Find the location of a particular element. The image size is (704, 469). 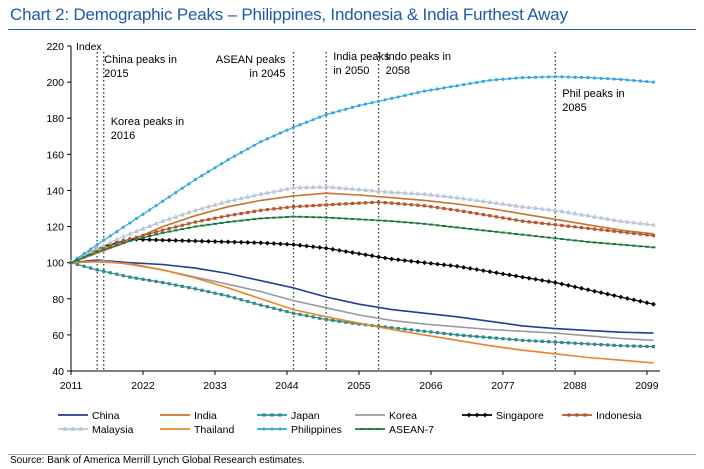

annotation-label: in 2045 is located at coordinates (267, 74).